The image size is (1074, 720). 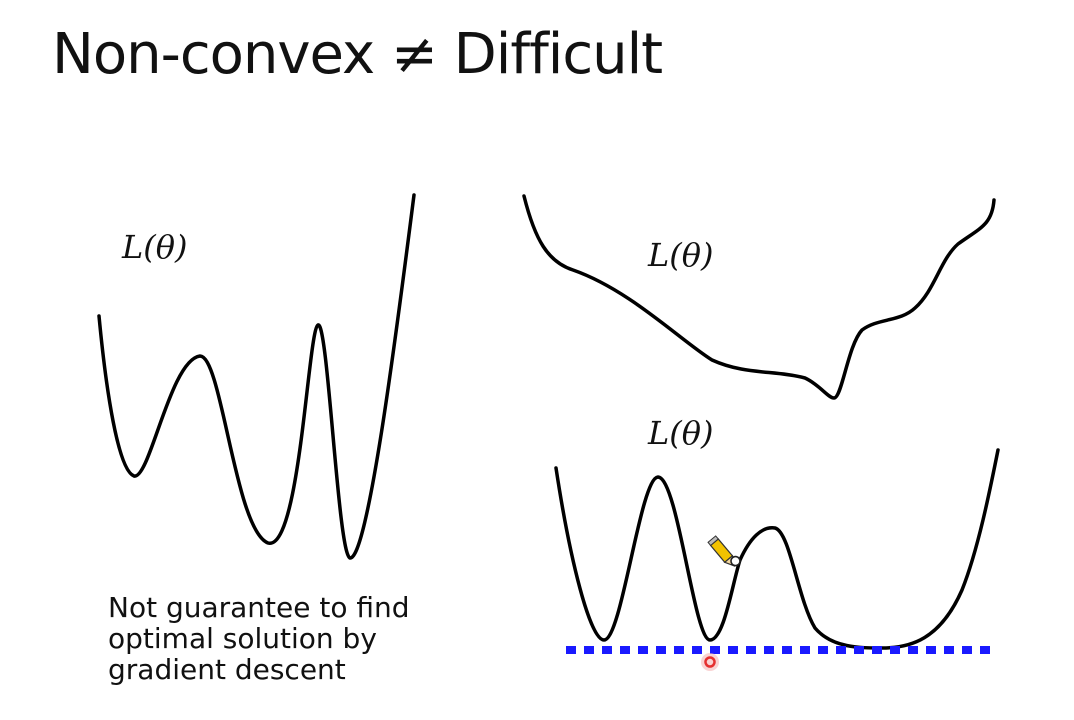 What do you see at coordinates (777, 549) in the screenshot?
I see `bottom-right-loss-curve` at bounding box center [777, 549].